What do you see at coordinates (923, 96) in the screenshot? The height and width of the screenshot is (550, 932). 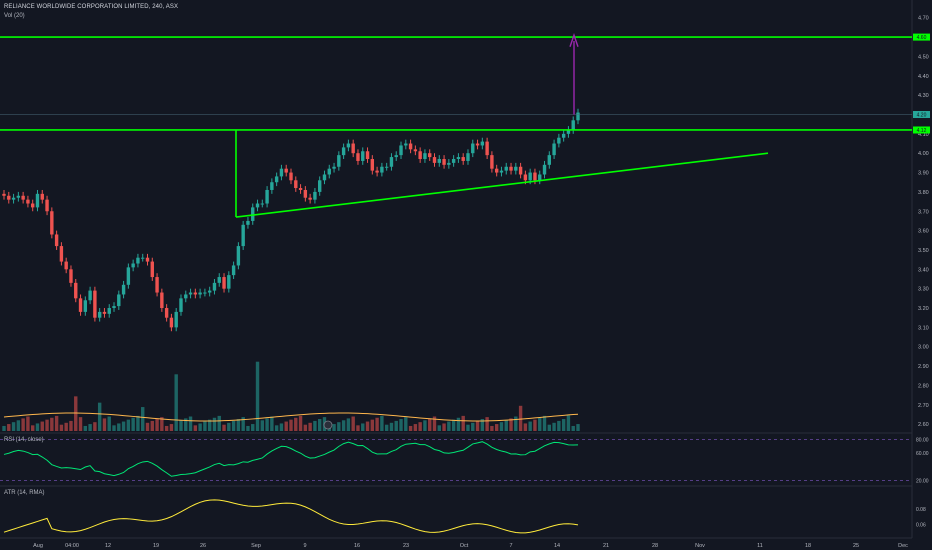 I see `y-tick-label: 4.30` at bounding box center [923, 96].